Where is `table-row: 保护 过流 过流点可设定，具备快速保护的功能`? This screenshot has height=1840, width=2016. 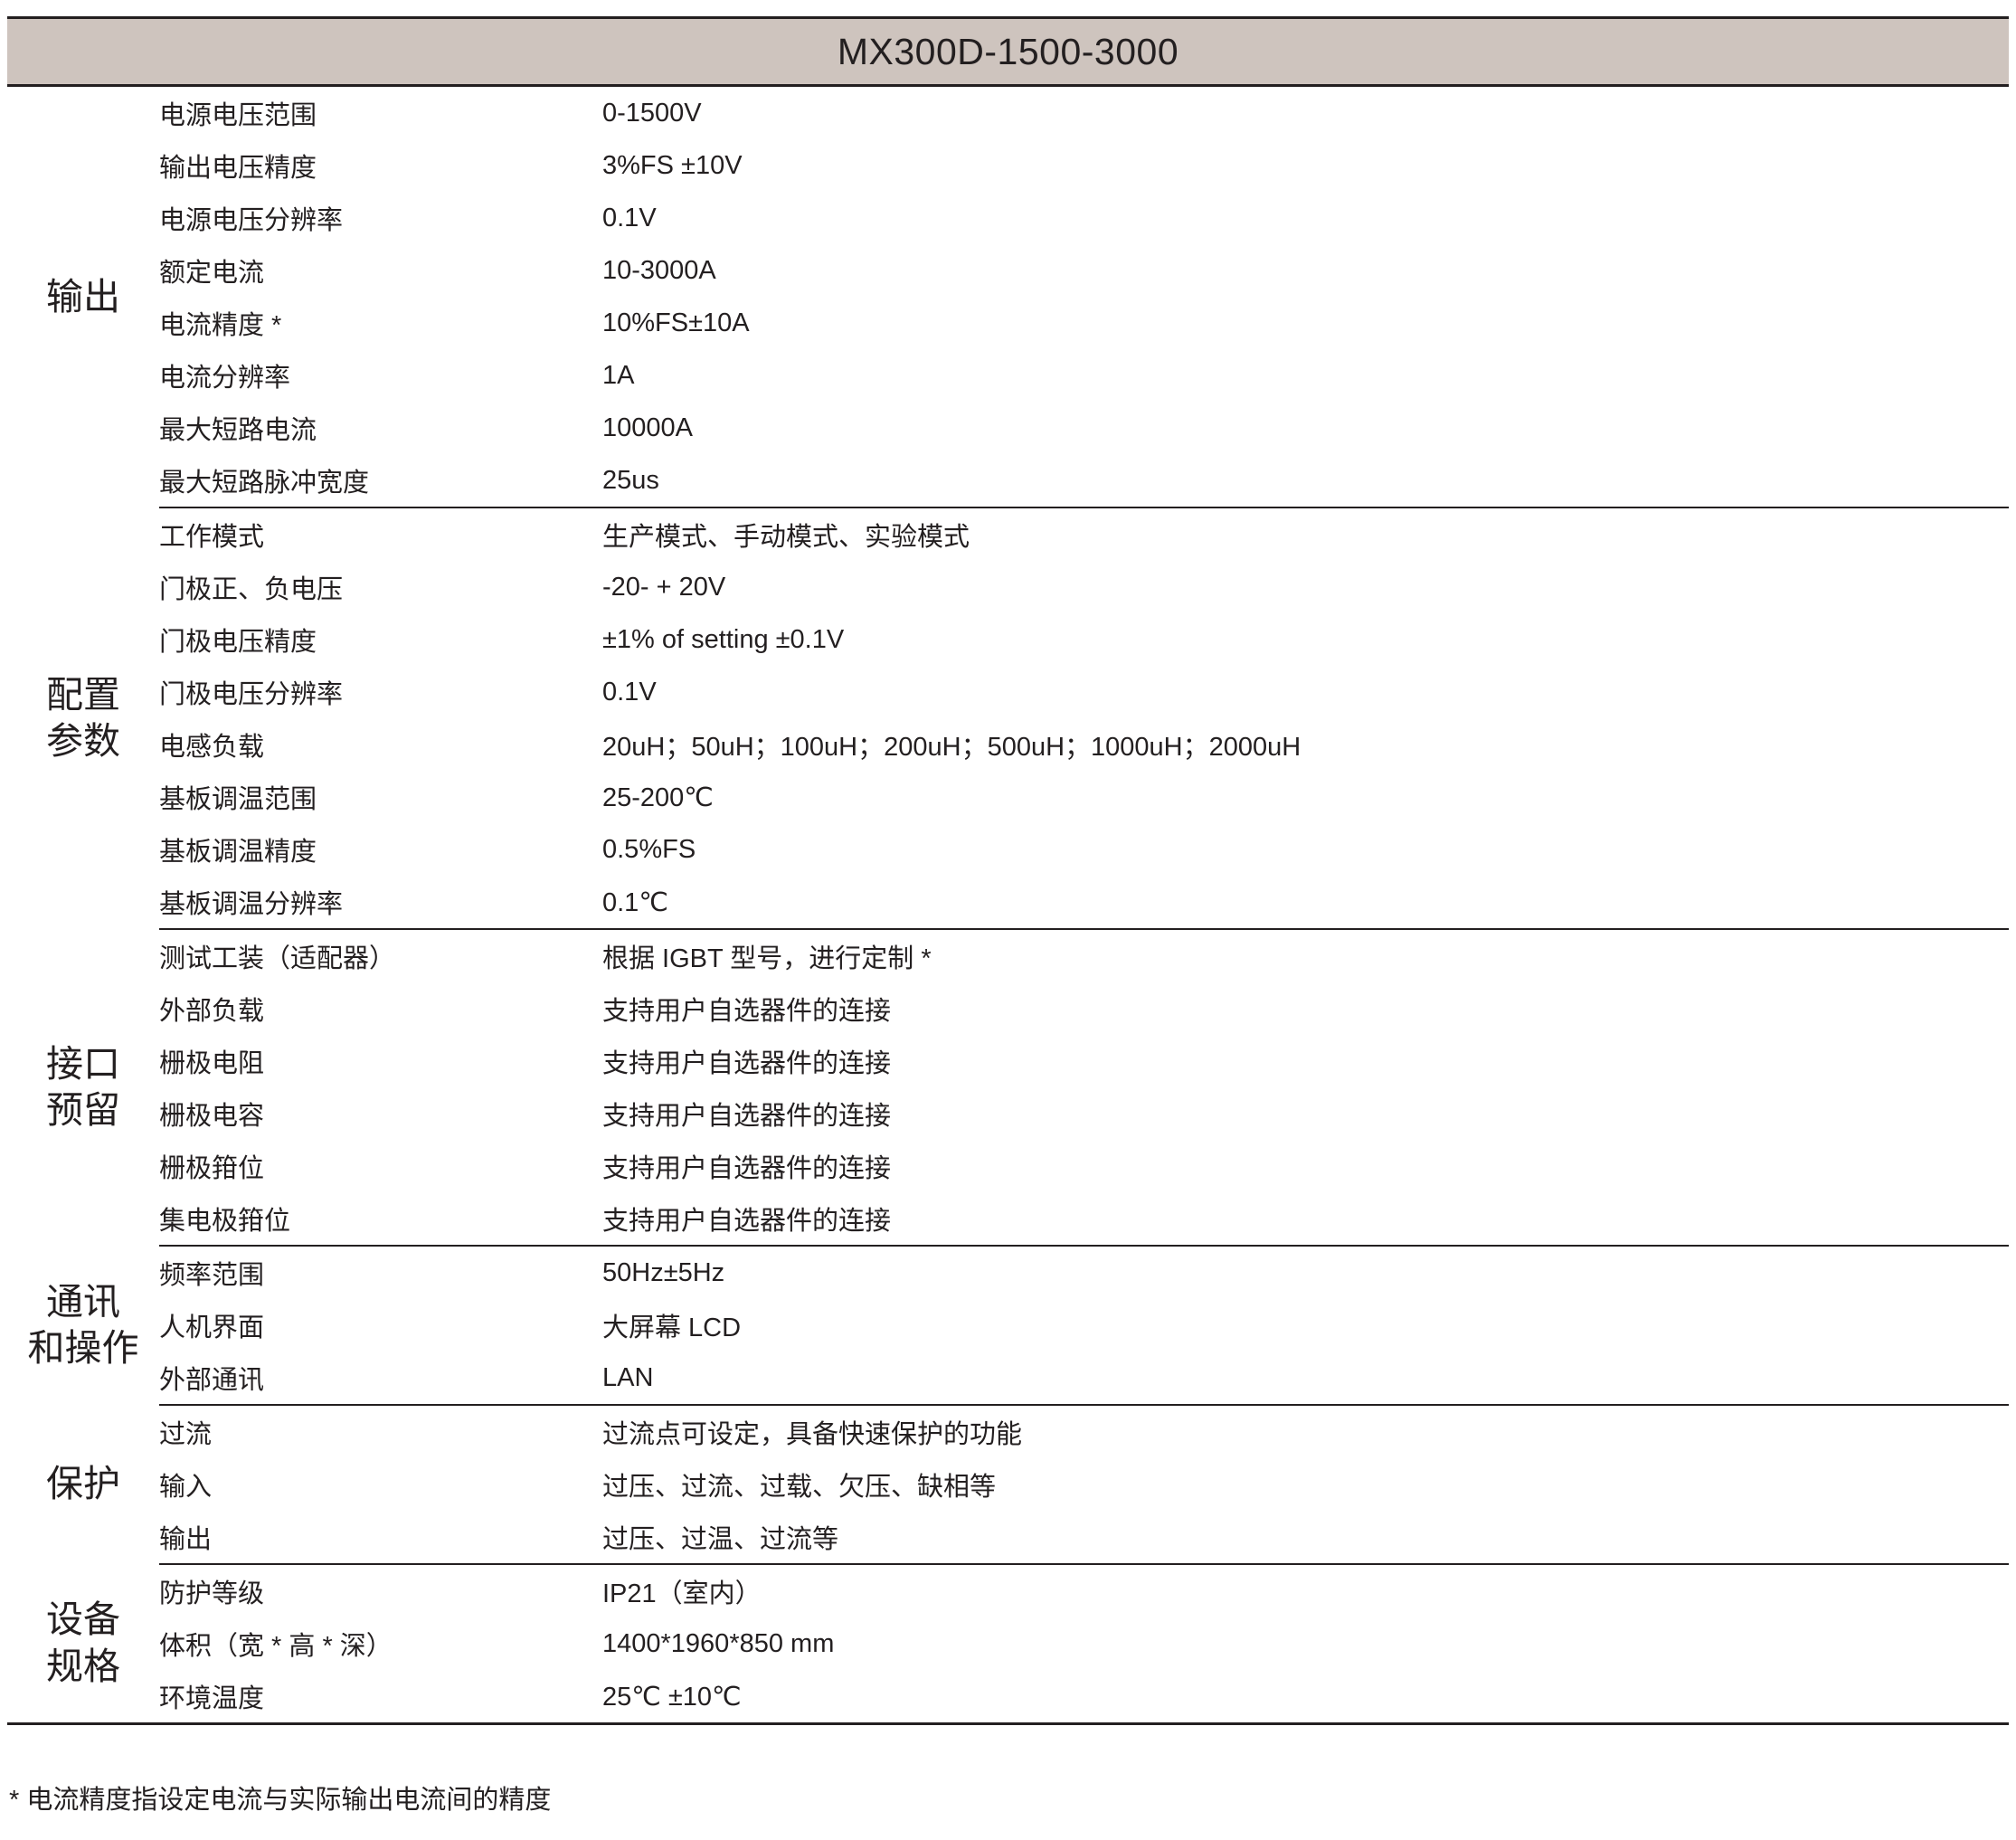 table-row: 保护 过流 过流点可设定，具备快速保护的功能 is located at coordinates (1008, 1454).